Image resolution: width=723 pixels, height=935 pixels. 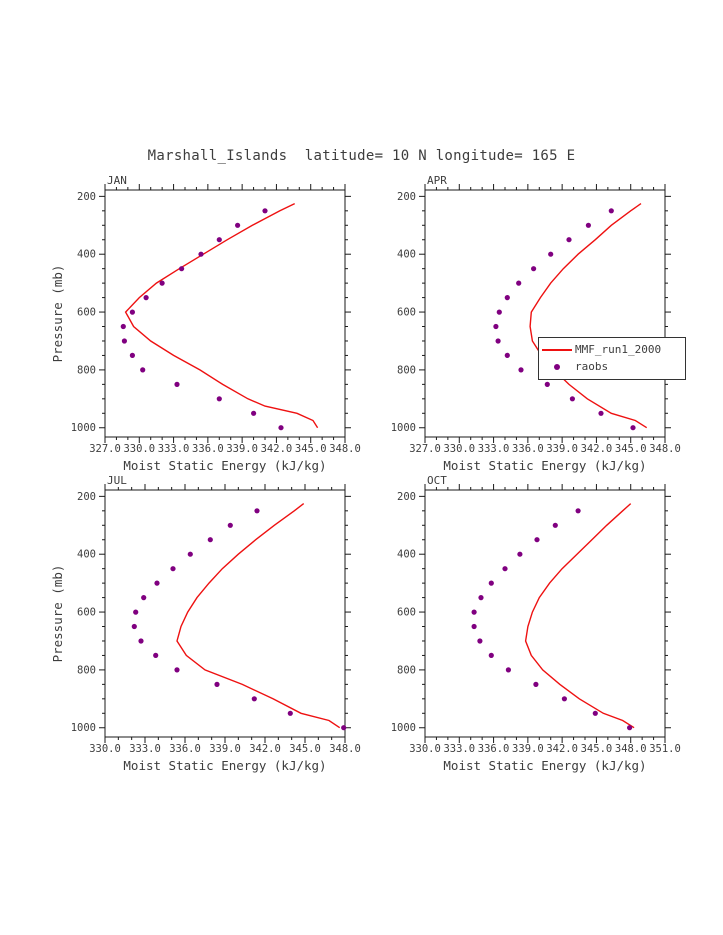 I want to click on legend-label-raobs: raobs, so click(x=592, y=366).